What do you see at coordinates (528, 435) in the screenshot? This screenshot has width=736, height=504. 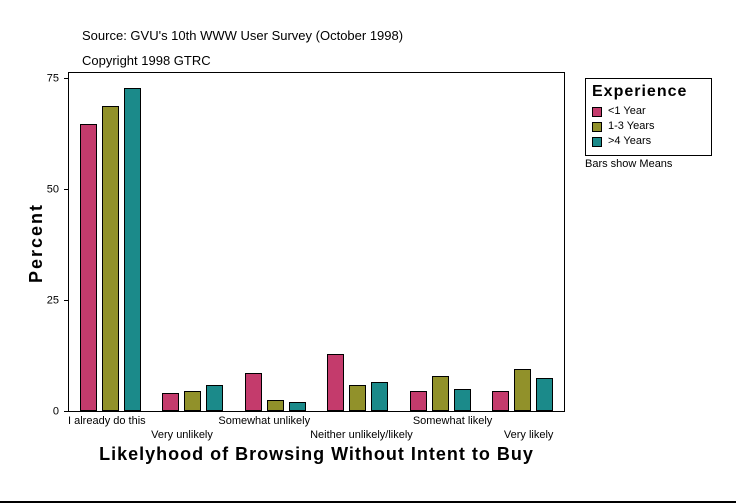 I see `x-axis-label: Very likely` at bounding box center [528, 435].